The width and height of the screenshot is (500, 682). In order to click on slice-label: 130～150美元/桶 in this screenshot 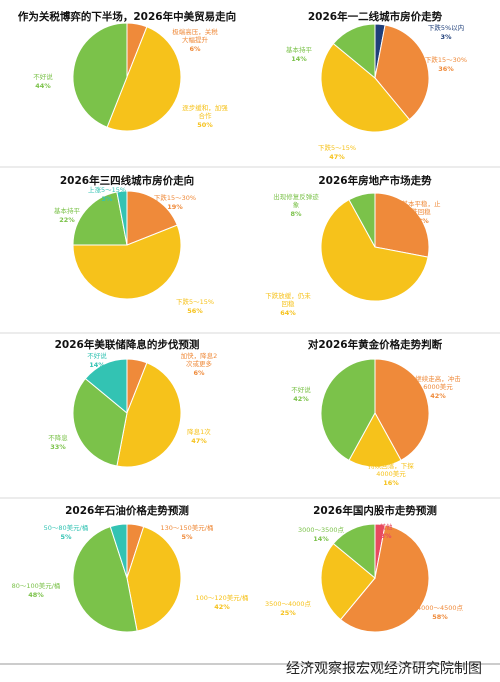, I will do `click(186, 527)`.